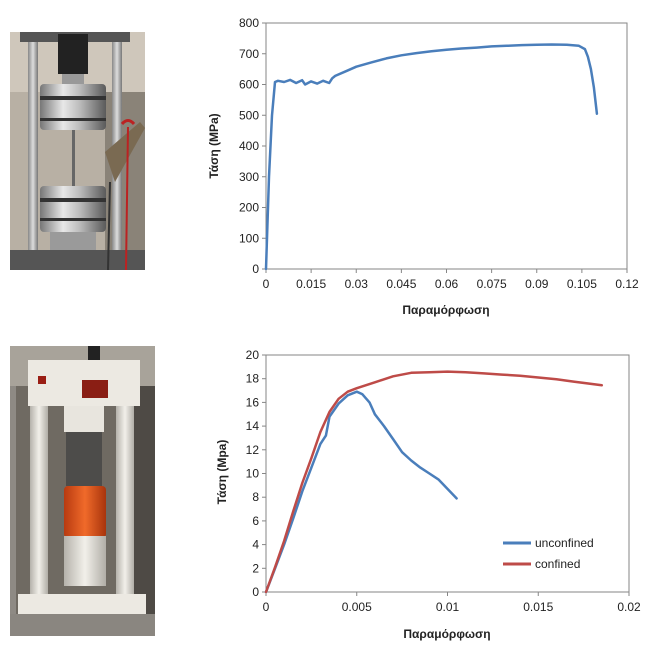  What do you see at coordinates (361, 492) in the screenshot?
I see `series-line-unconfined` at bounding box center [361, 492].